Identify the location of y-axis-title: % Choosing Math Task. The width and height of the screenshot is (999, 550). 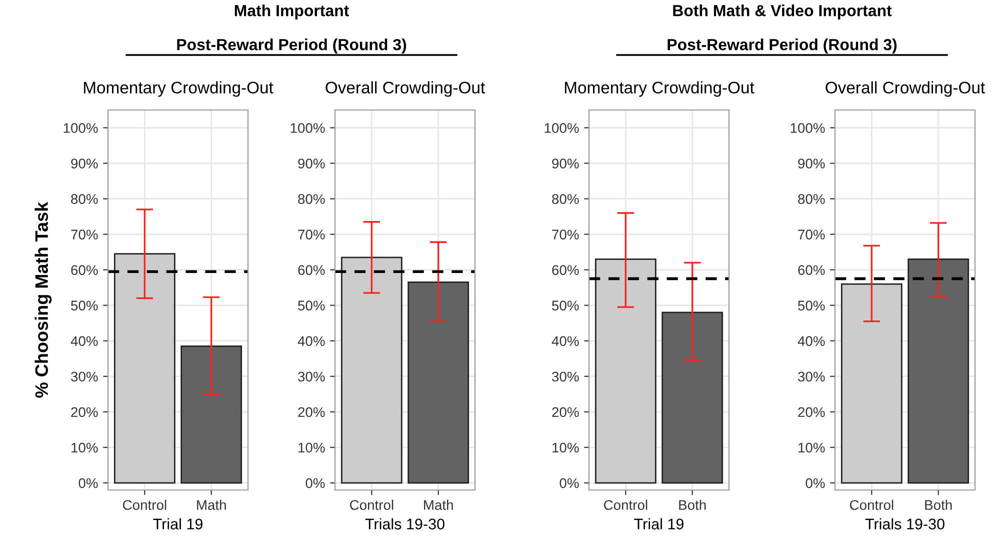
(43, 300).